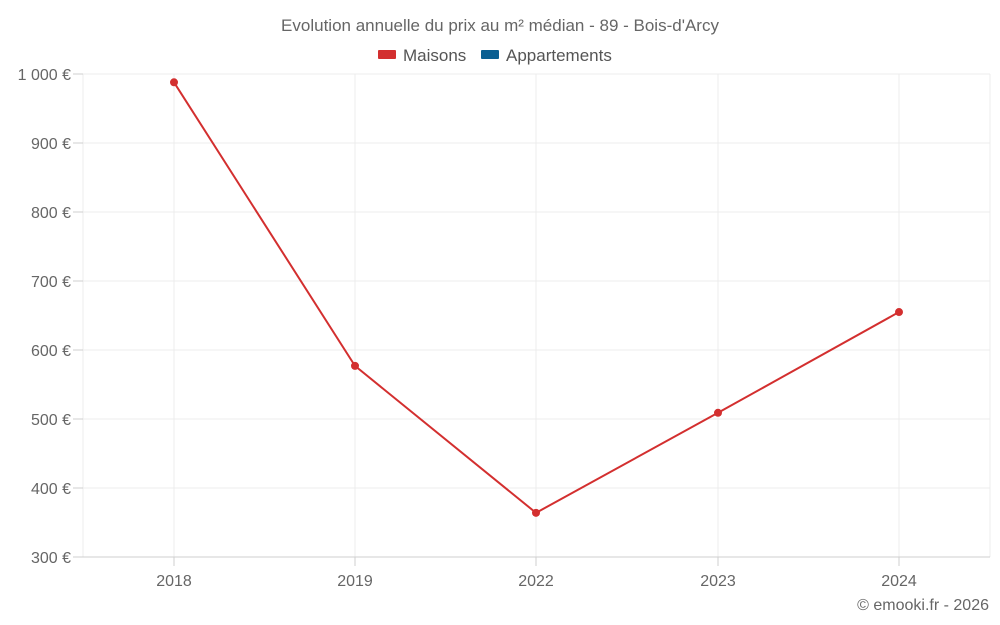 The image size is (1000, 625). I want to click on legend-label-appartements: Appartements, so click(559, 55).